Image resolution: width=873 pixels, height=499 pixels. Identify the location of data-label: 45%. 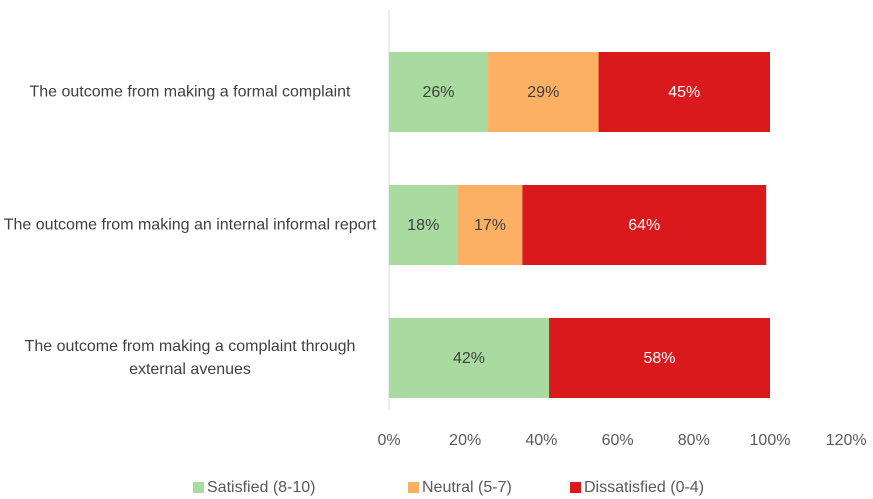
(684, 92).